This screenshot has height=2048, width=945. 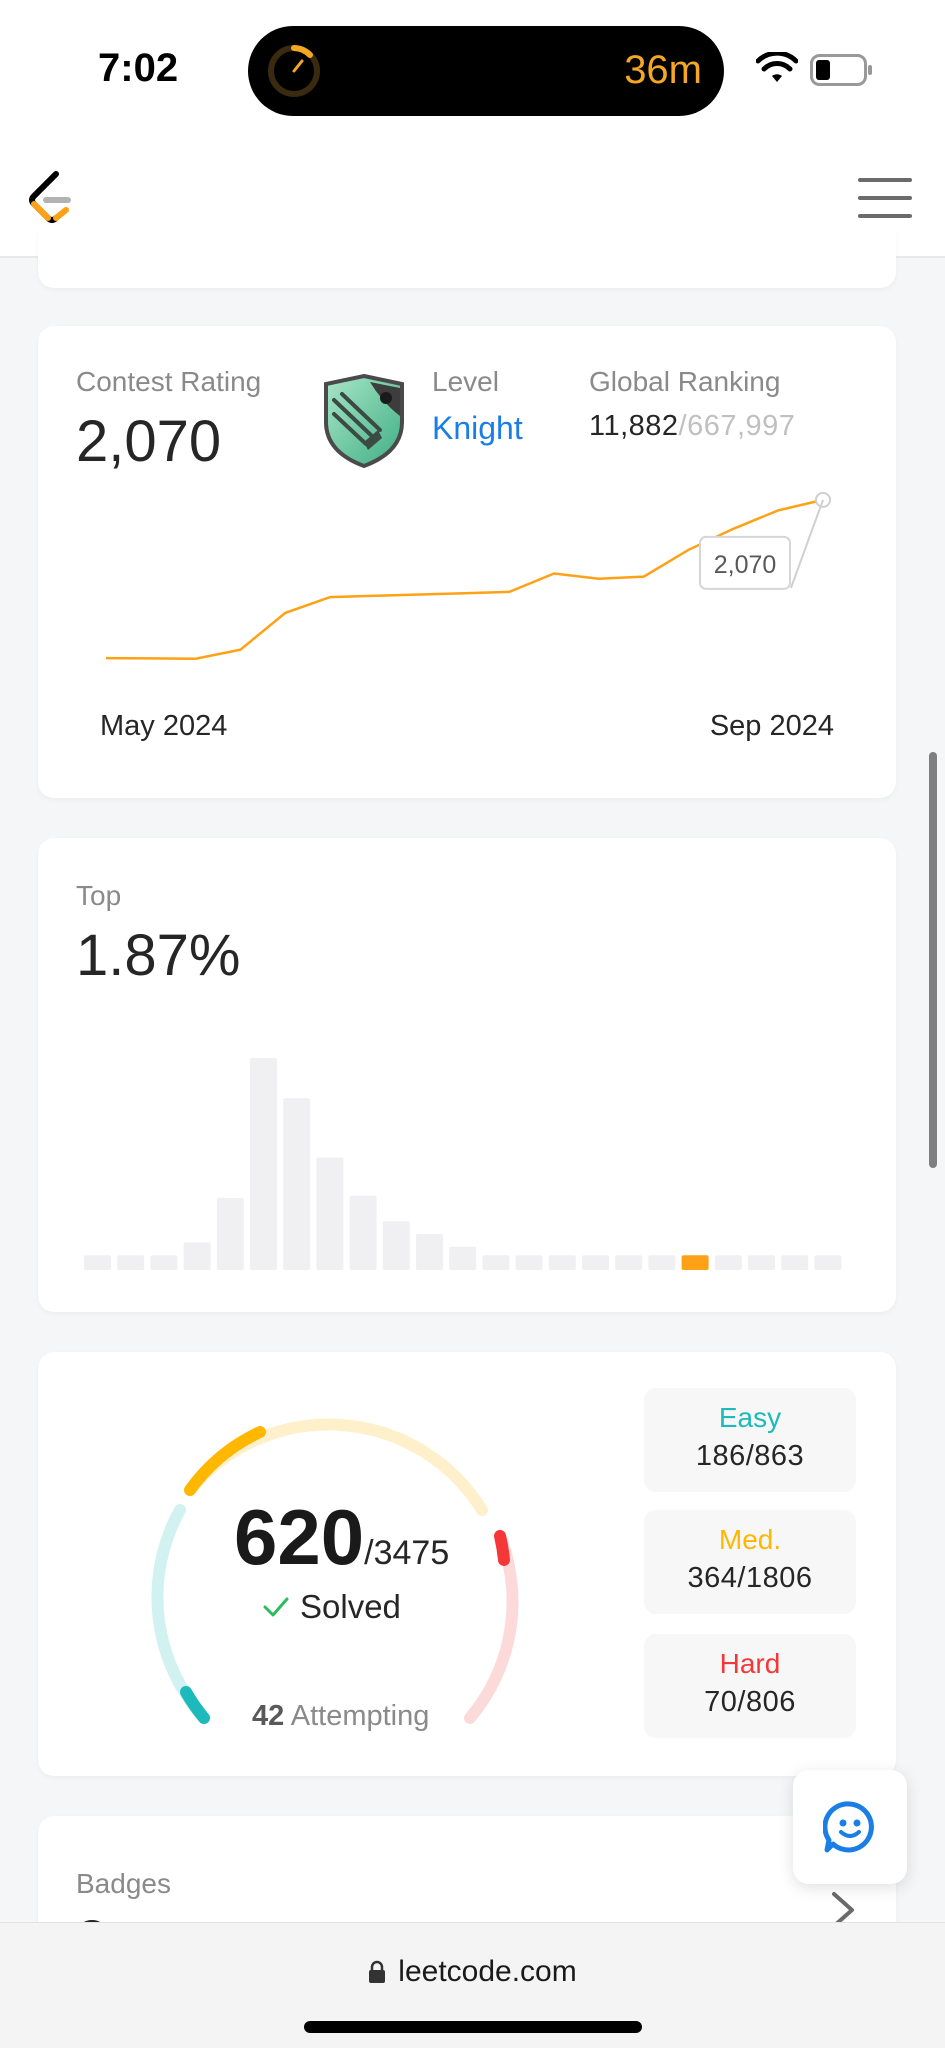 What do you see at coordinates (777, 67) in the screenshot?
I see `wifi-icon` at bounding box center [777, 67].